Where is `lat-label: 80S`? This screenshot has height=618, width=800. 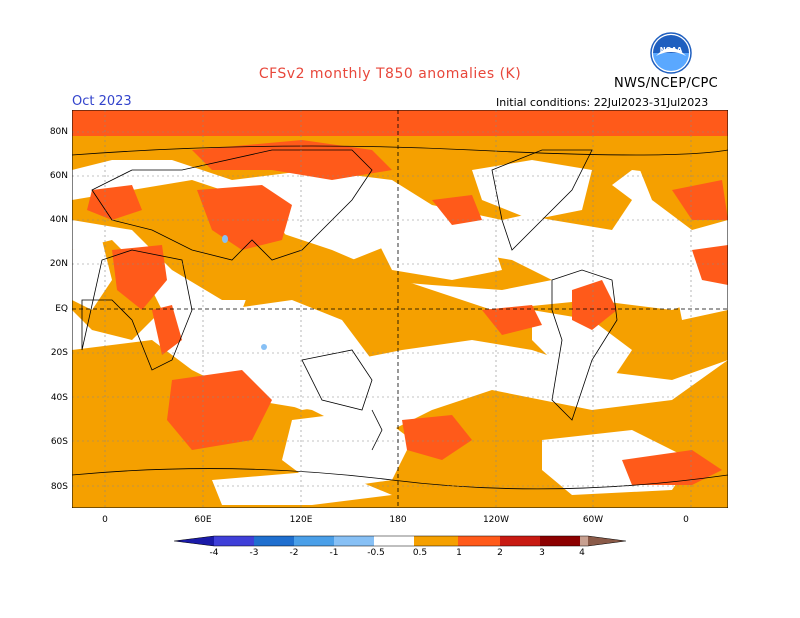 lat-label: 80S is located at coordinates (59, 487).